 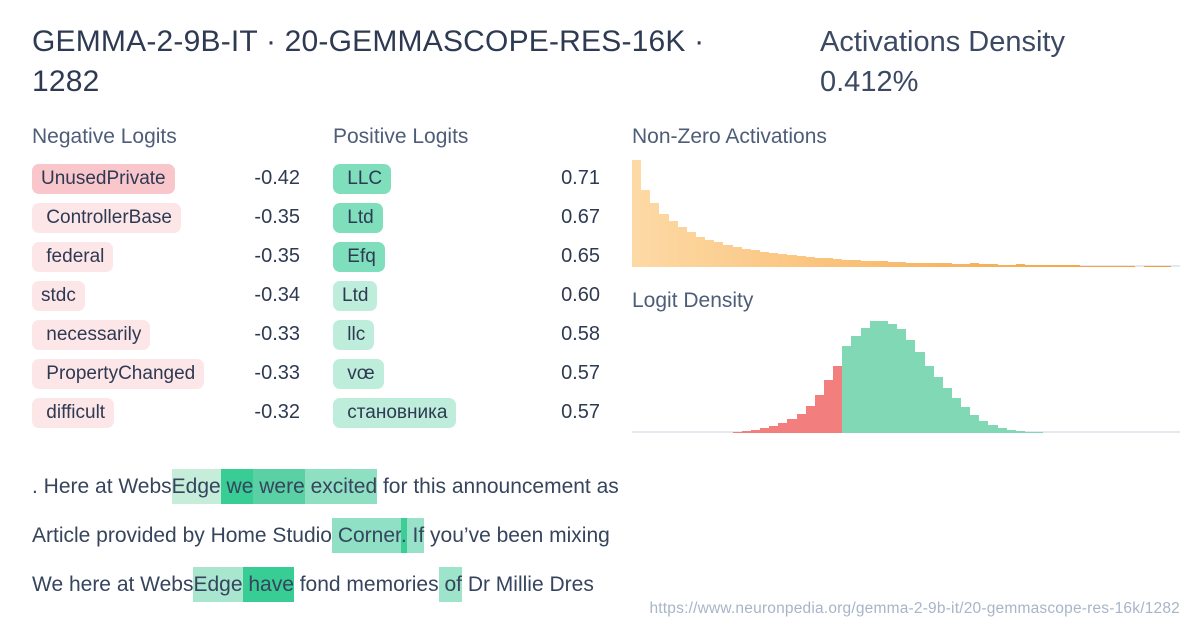 What do you see at coordinates (527, 584) in the screenshot?
I see `sample-token: Dr Millie Dres` at bounding box center [527, 584].